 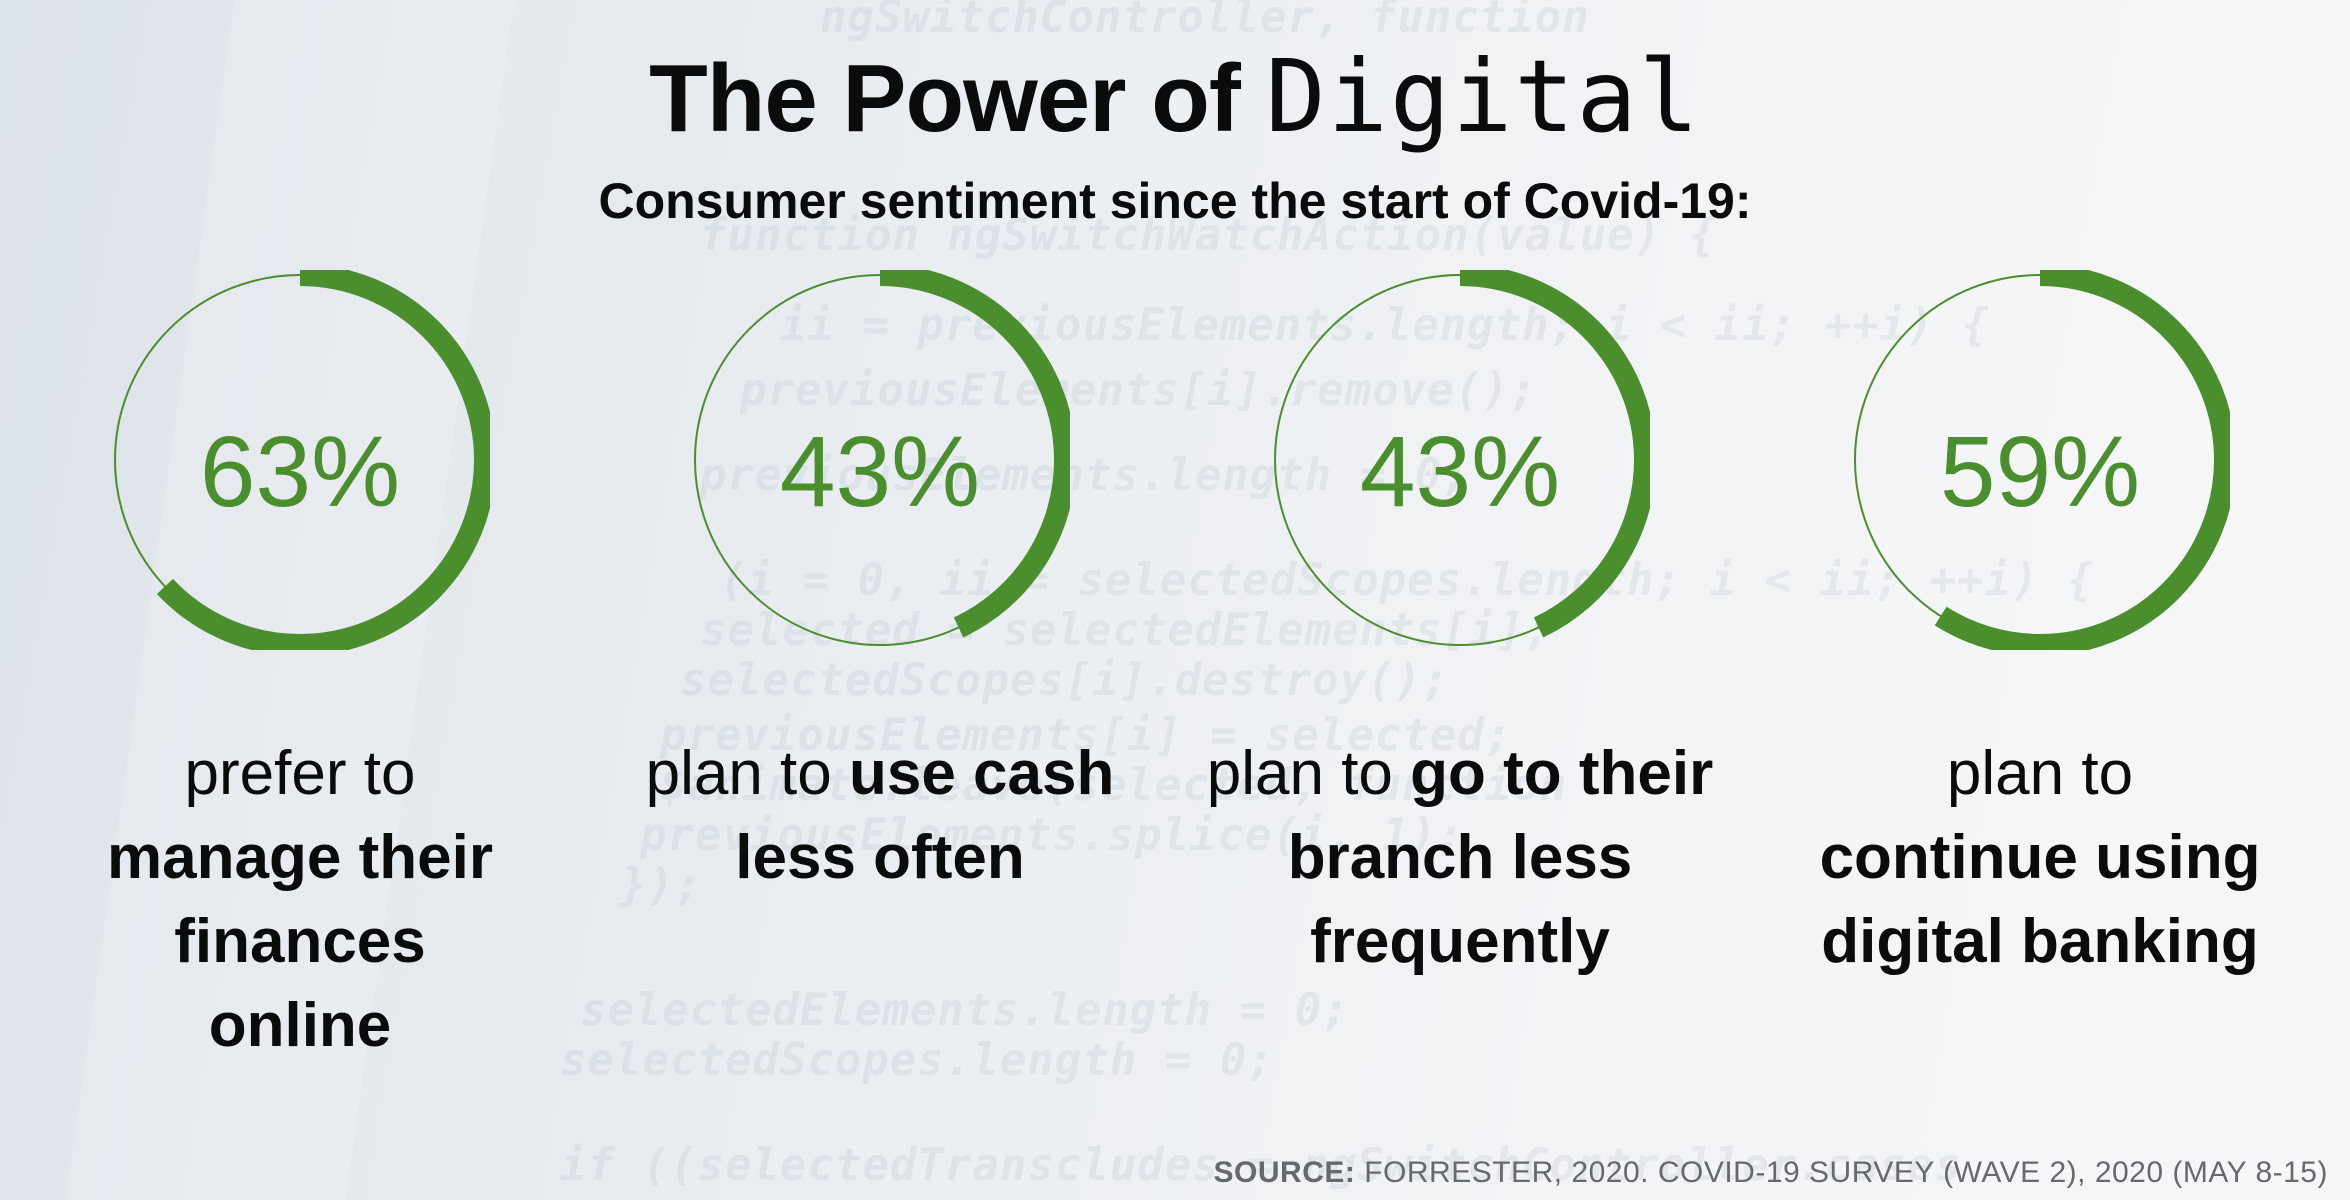 I want to click on title-digital-word: Digital, so click(x=1483, y=96).